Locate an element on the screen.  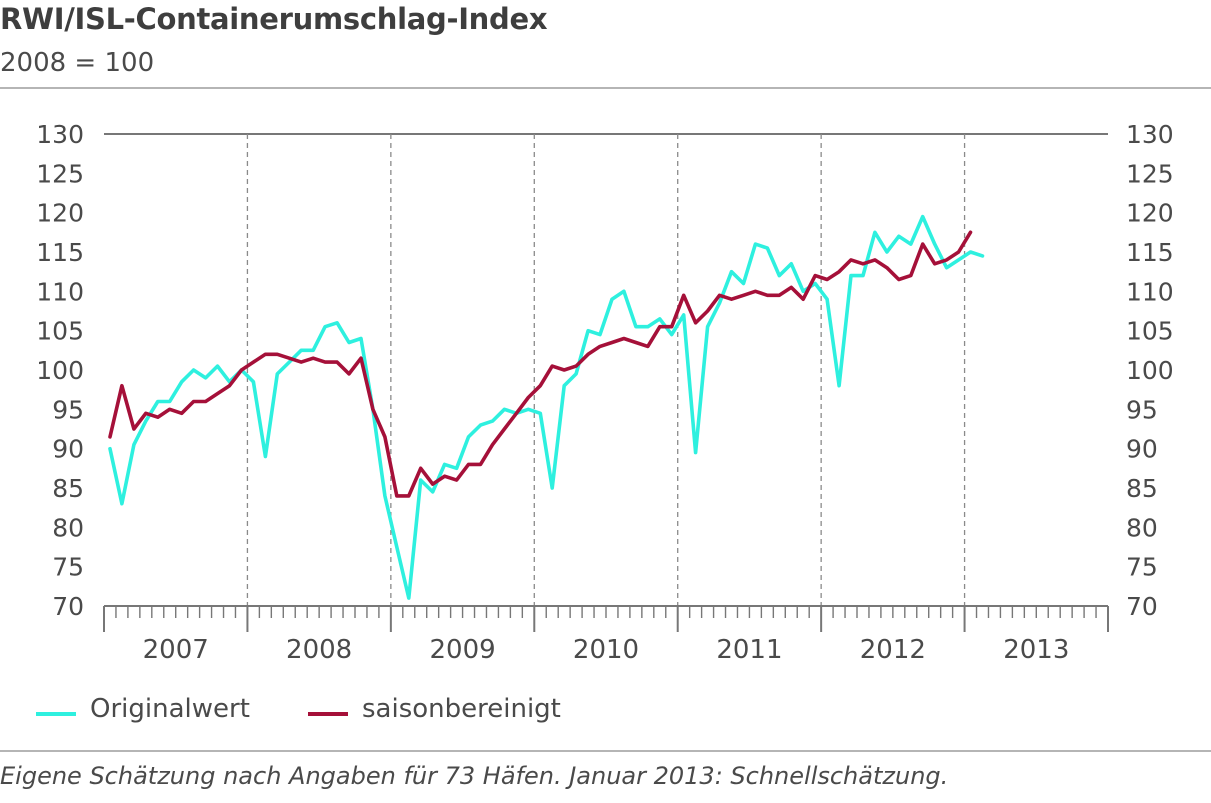
bottom-divider is located at coordinates (605, 751).